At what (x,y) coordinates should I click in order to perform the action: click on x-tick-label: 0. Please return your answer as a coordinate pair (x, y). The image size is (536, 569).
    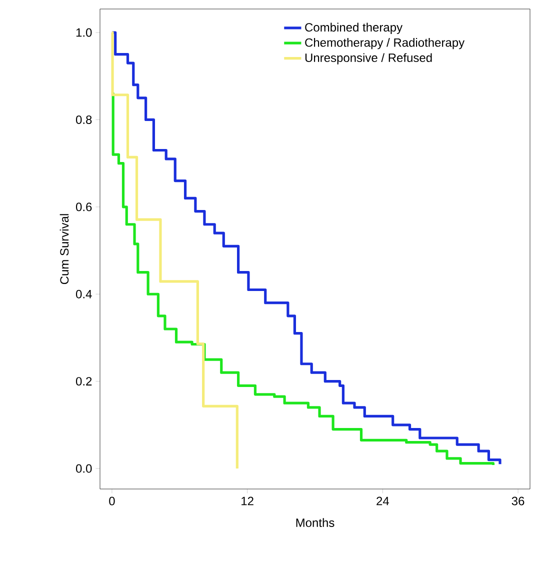
    Looking at the image, I should click on (112, 501).